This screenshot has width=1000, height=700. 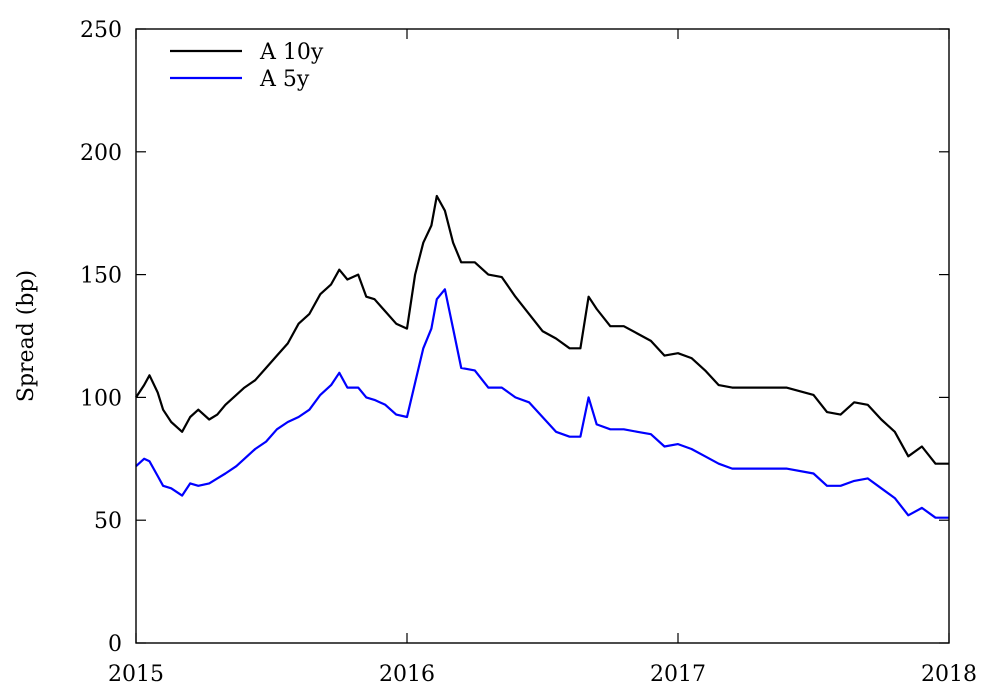 I want to click on x-tick-label-1: 2016, so click(x=407, y=674).